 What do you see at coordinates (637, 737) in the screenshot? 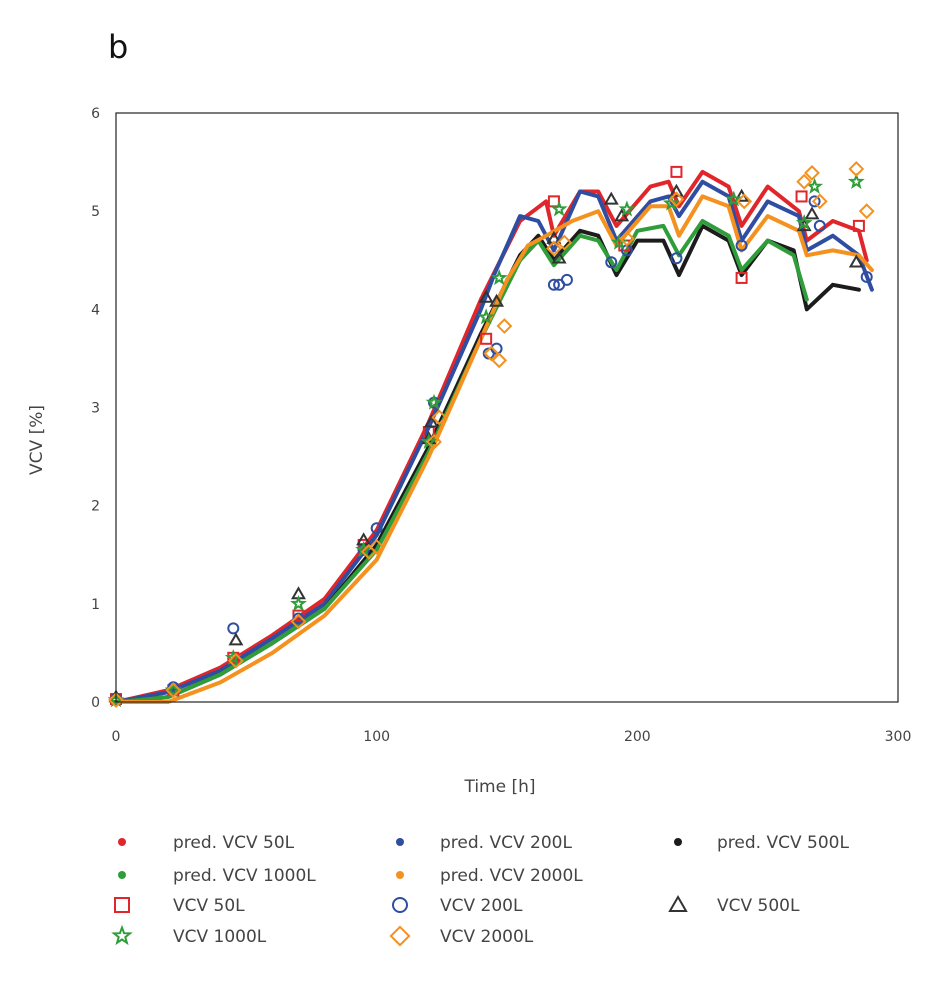
I see `x-tick-label: 200` at bounding box center [637, 737].